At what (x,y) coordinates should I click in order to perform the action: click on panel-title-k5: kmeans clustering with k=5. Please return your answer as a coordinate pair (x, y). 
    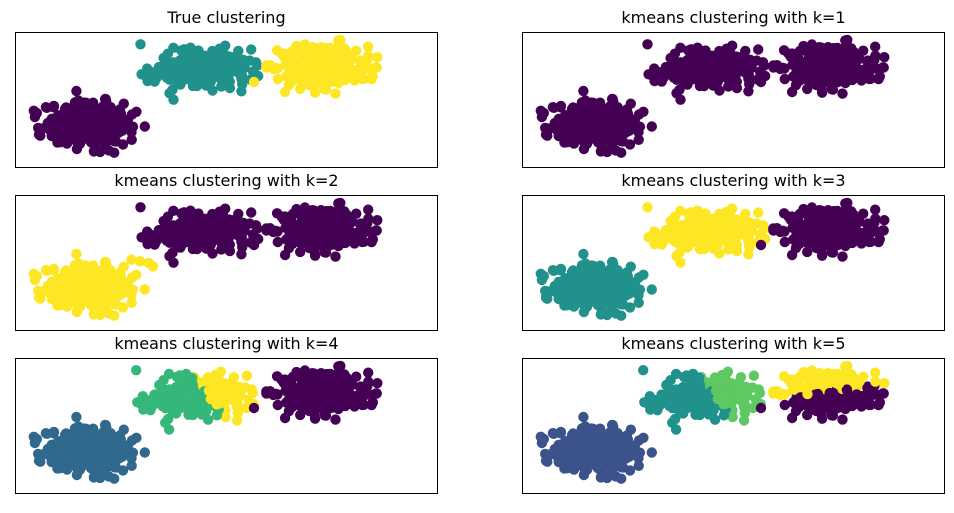
    Looking at the image, I should click on (733, 343).